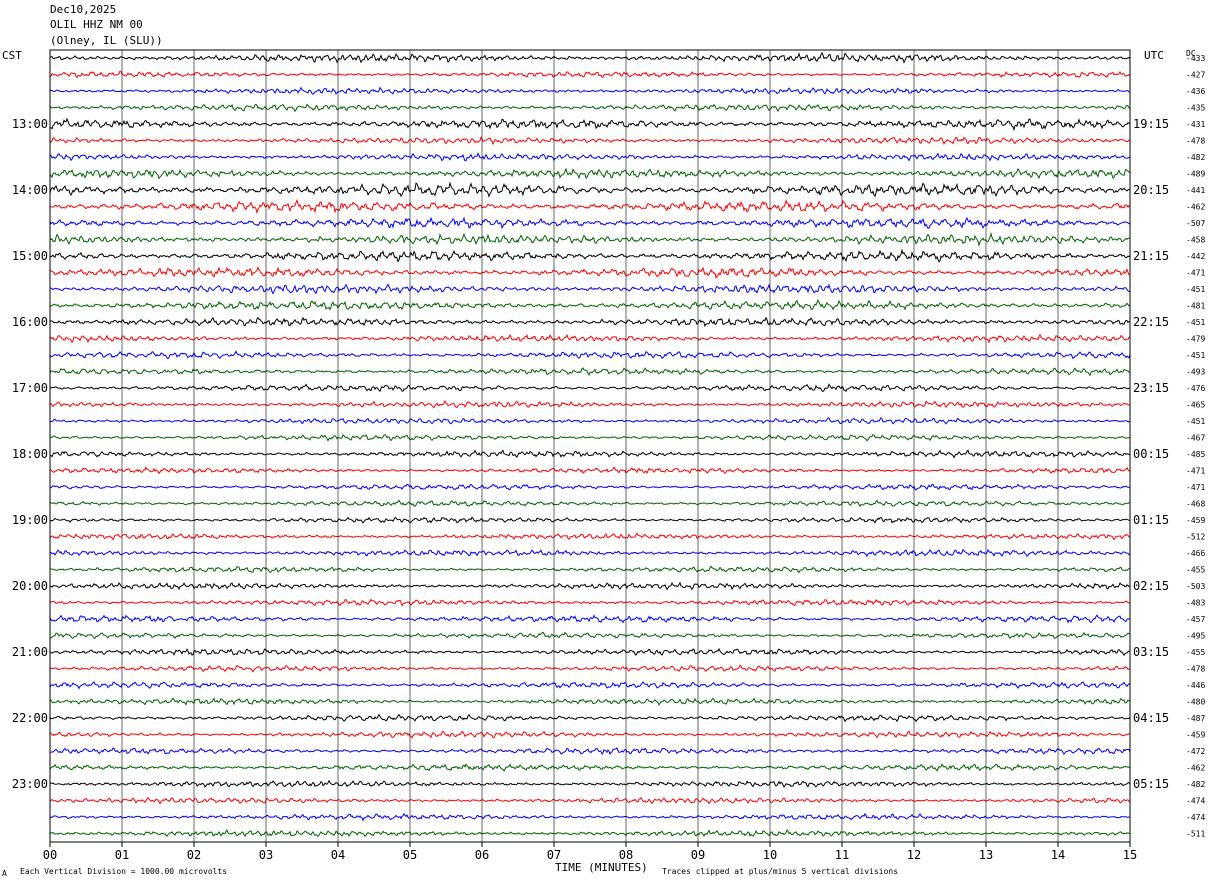  Describe the element at coordinates (1195, 619) in the screenshot. I see `dc-offset-label: -457` at that location.